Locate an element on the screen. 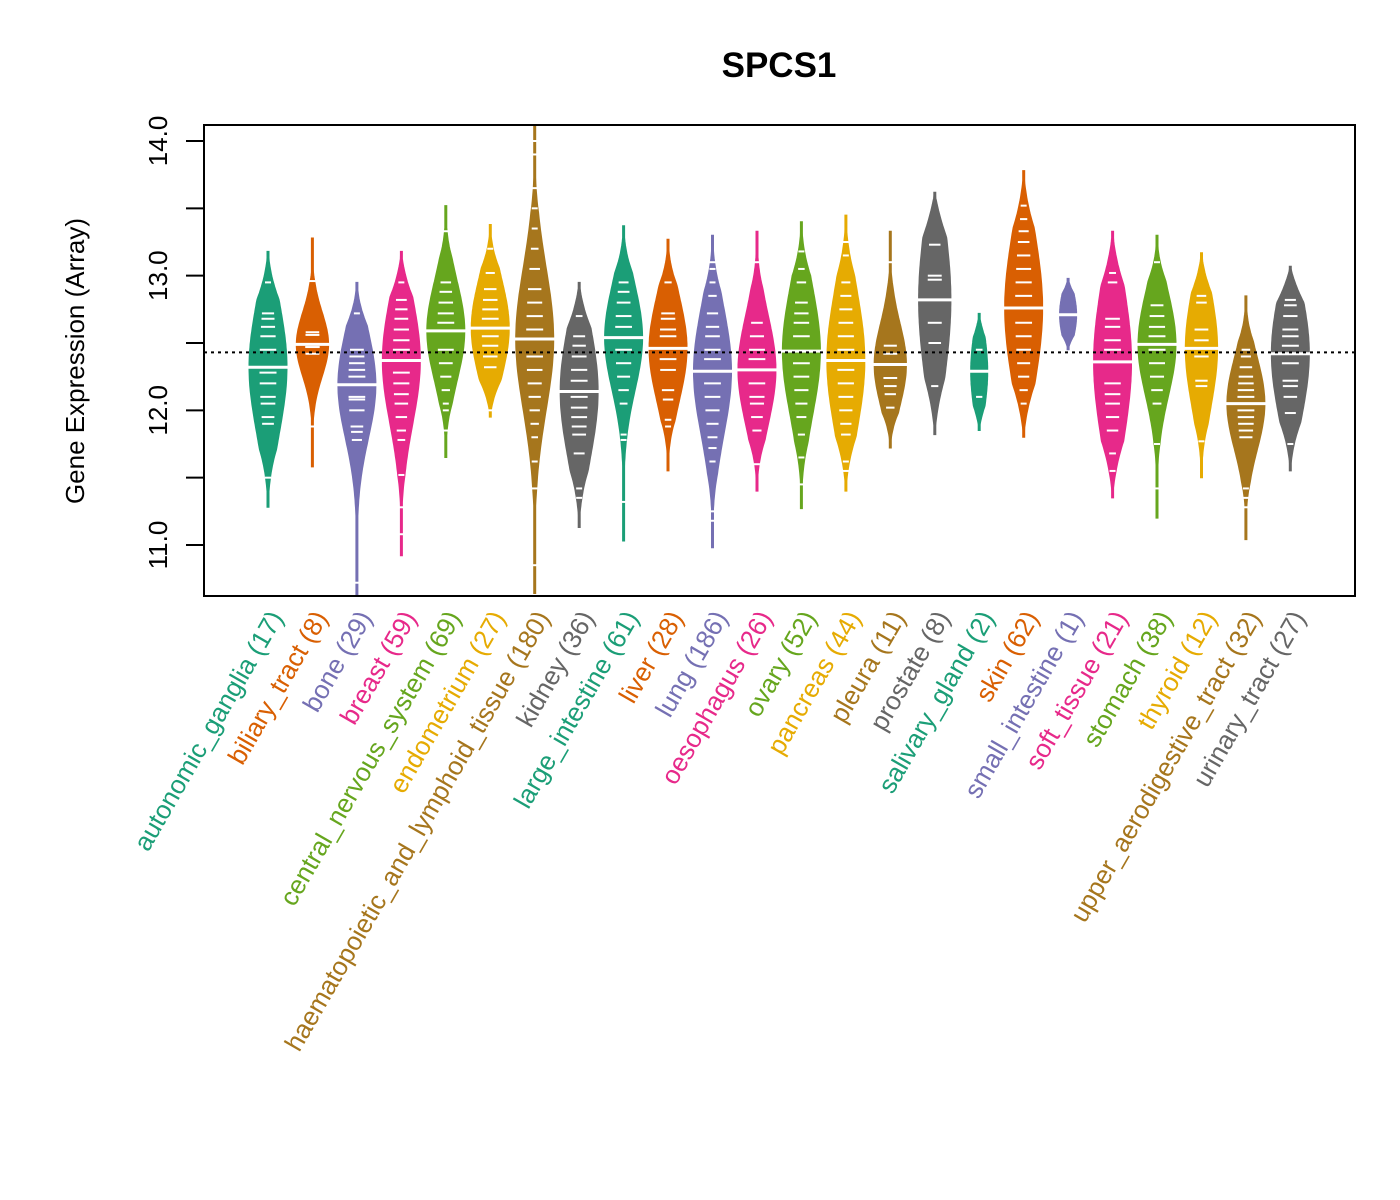  violin-haematopoietic-and-lymphoid-tissue is located at coordinates (534, 359).